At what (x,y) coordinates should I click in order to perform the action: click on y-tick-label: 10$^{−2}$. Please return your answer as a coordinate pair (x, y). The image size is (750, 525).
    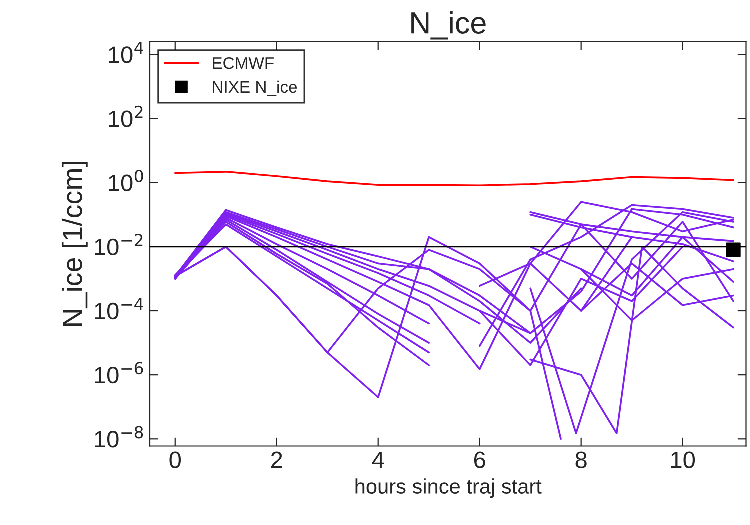
    Looking at the image, I should click on (119, 245).